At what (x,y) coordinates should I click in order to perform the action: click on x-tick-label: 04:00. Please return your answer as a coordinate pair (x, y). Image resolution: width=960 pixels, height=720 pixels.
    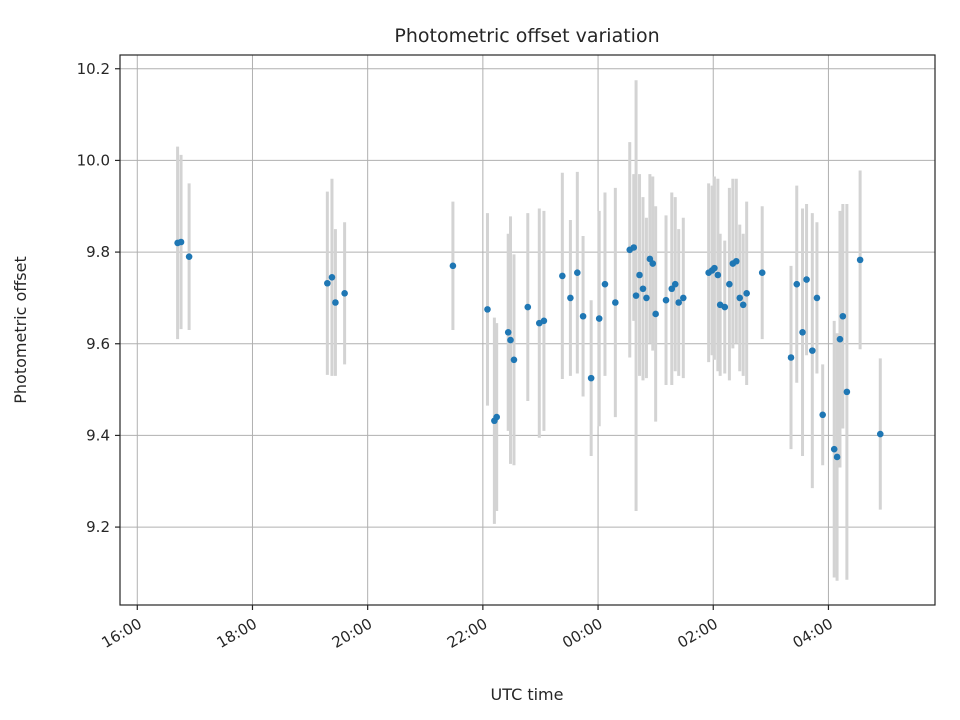
    Looking at the image, I should click on (813, 633).